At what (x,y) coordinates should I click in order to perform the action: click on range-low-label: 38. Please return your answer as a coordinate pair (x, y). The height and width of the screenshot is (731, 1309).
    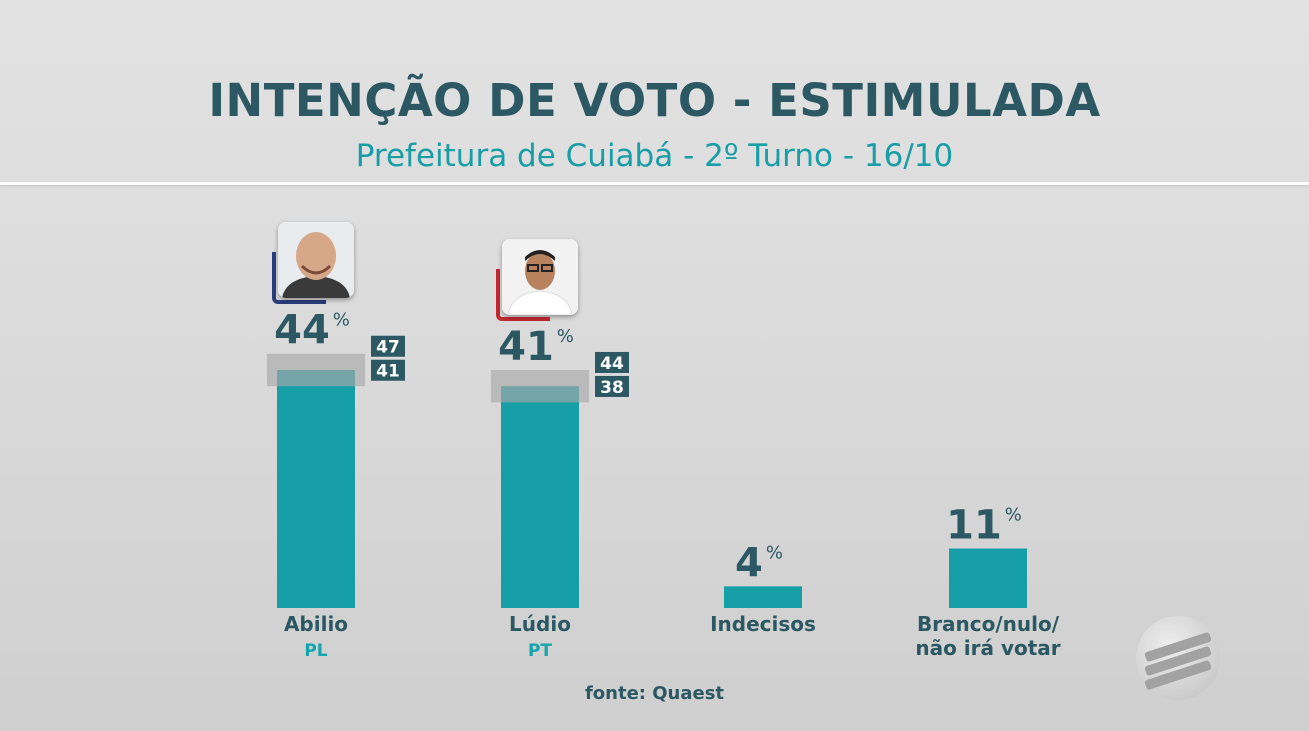
    Looking at the image, I should click on (612, 388).